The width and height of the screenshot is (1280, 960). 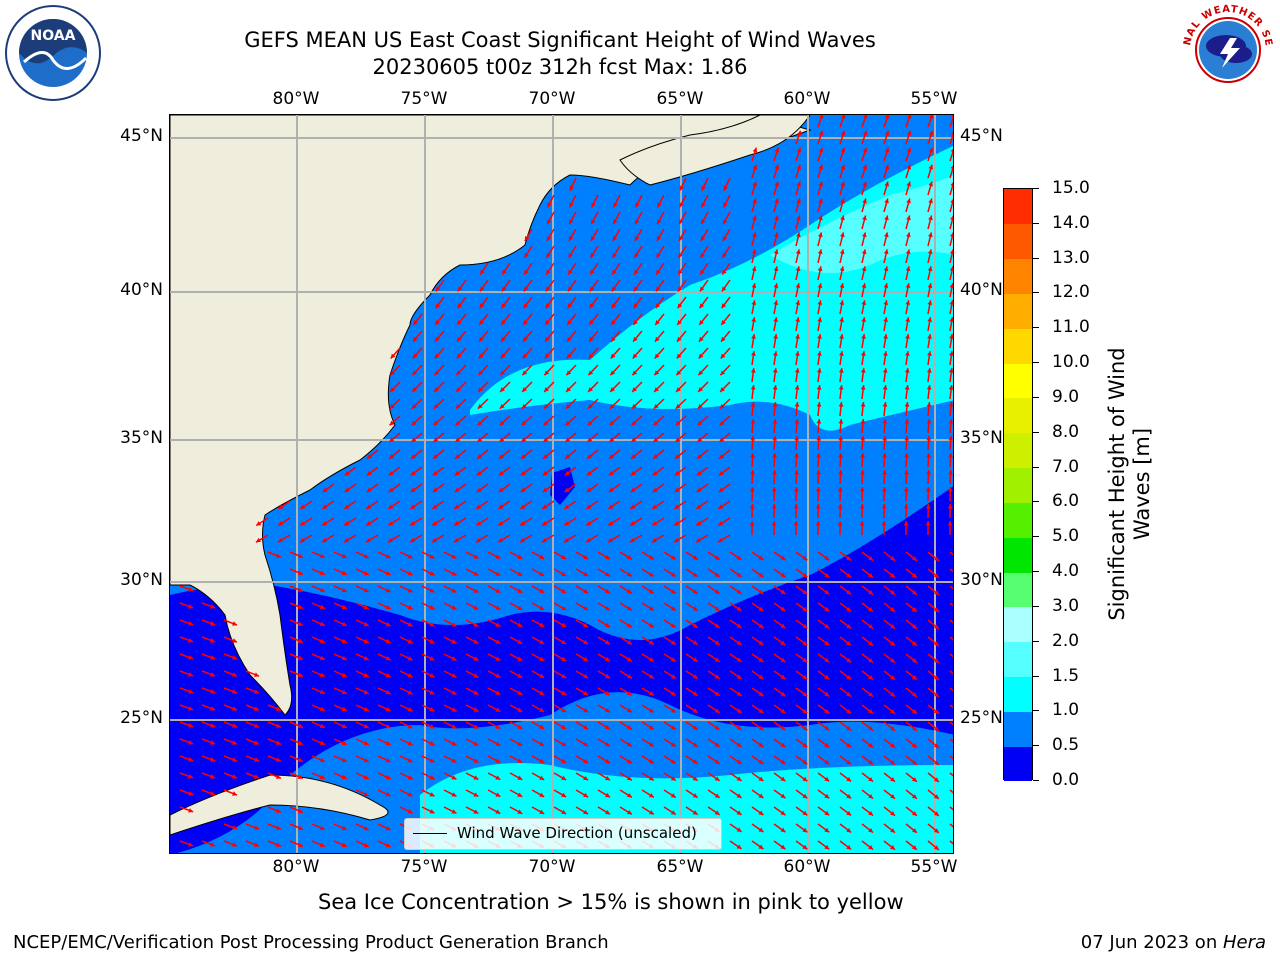 I want to click on colorbar-tick-label: 0.5, so click(x=1066, y=745).